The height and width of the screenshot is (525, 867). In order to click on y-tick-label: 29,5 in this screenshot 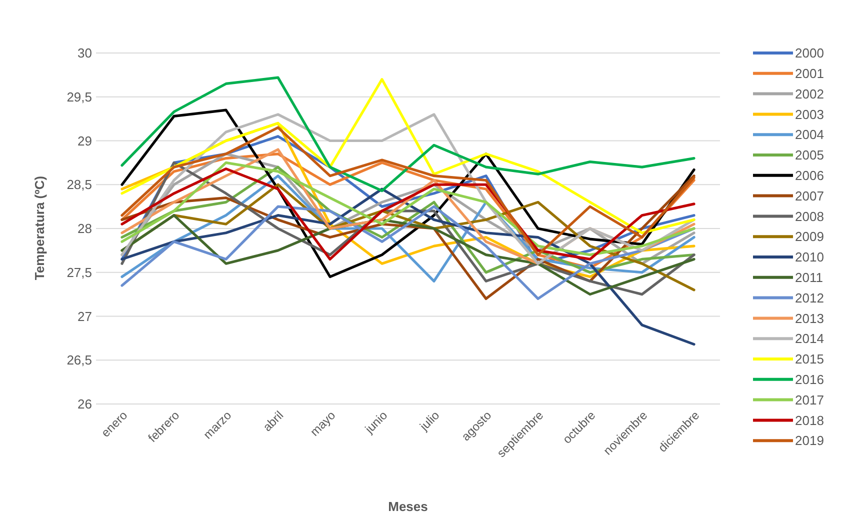, I will do `click(79, 96)`.